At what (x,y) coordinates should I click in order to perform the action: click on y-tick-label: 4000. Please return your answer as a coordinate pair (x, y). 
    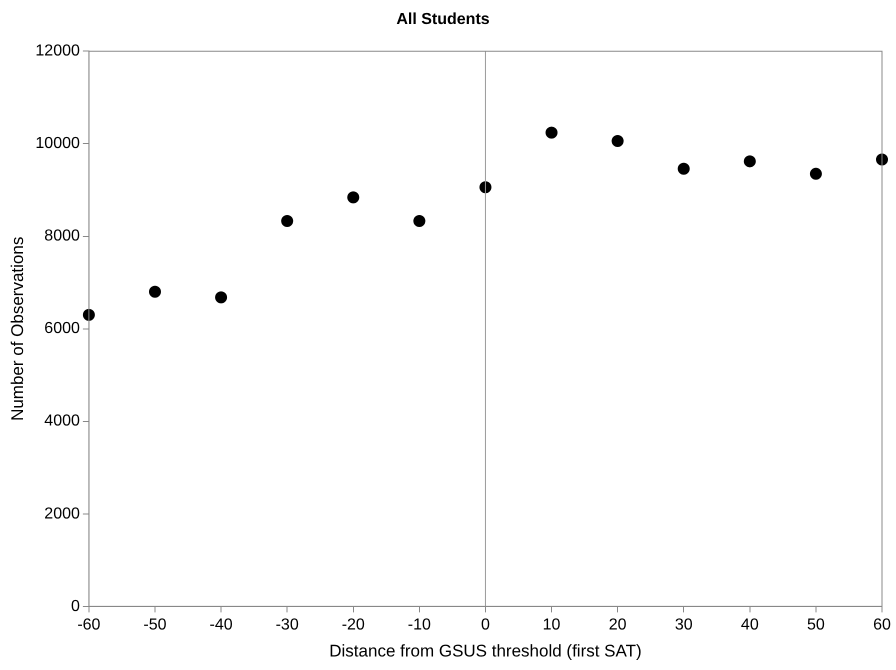
    Looking at the image, I should click on (62, 421).